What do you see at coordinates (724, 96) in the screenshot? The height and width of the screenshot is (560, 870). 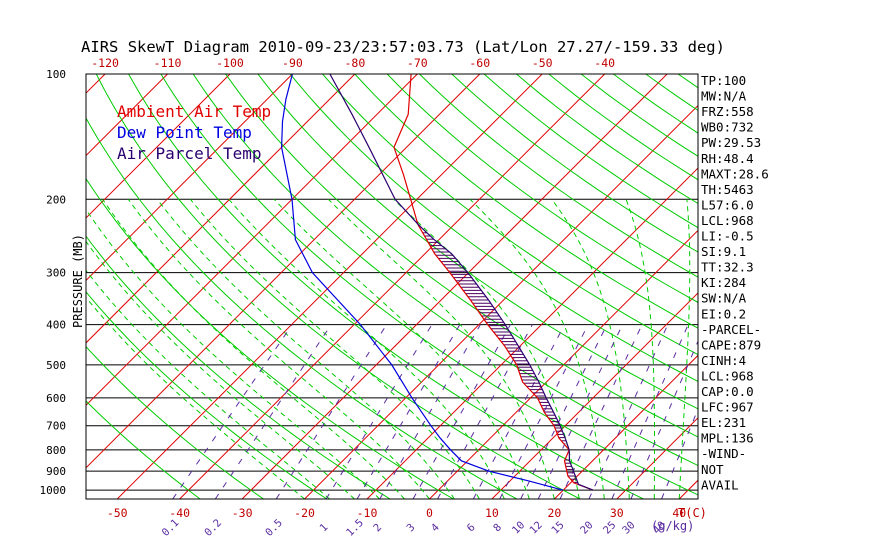 I see `index-entry: MW:N/A` at bounding box center [724, 96].